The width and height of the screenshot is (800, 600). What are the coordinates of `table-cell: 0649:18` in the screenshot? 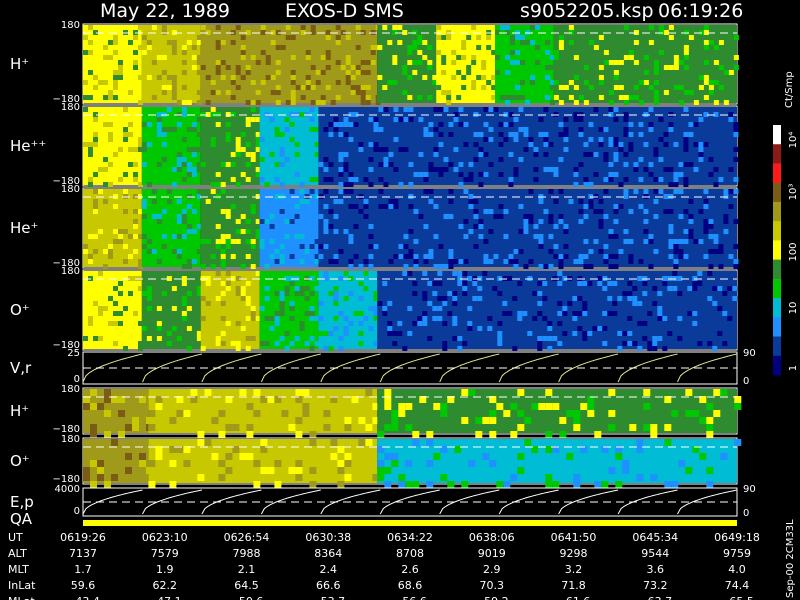 It's located at (737, 537).